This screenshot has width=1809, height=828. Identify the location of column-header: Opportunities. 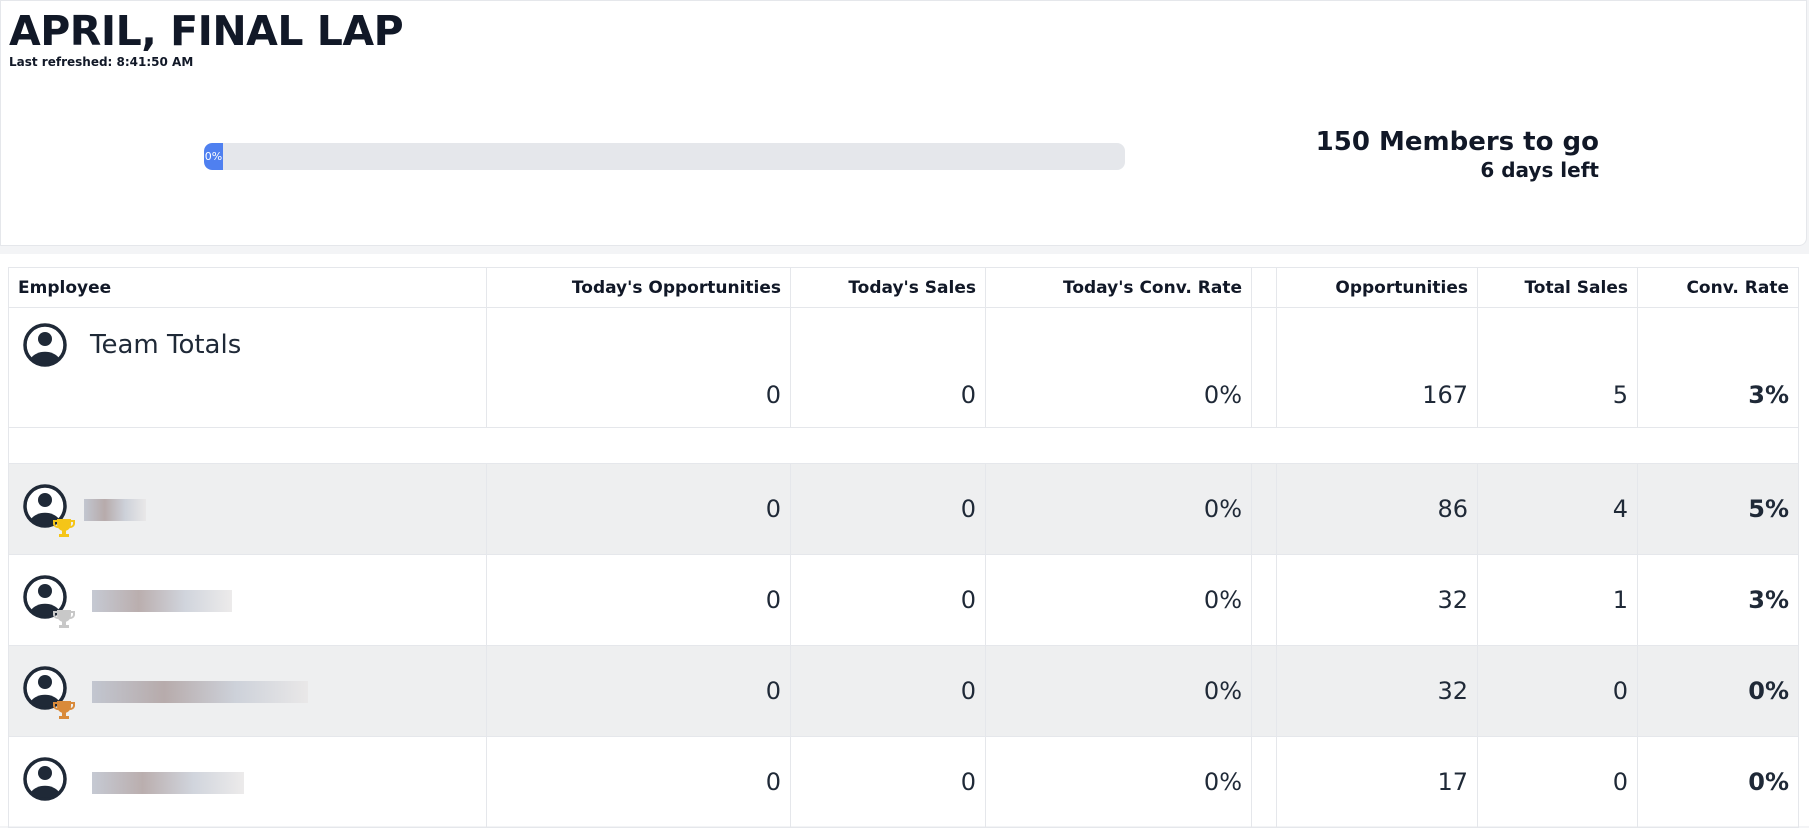
(1377, 287).